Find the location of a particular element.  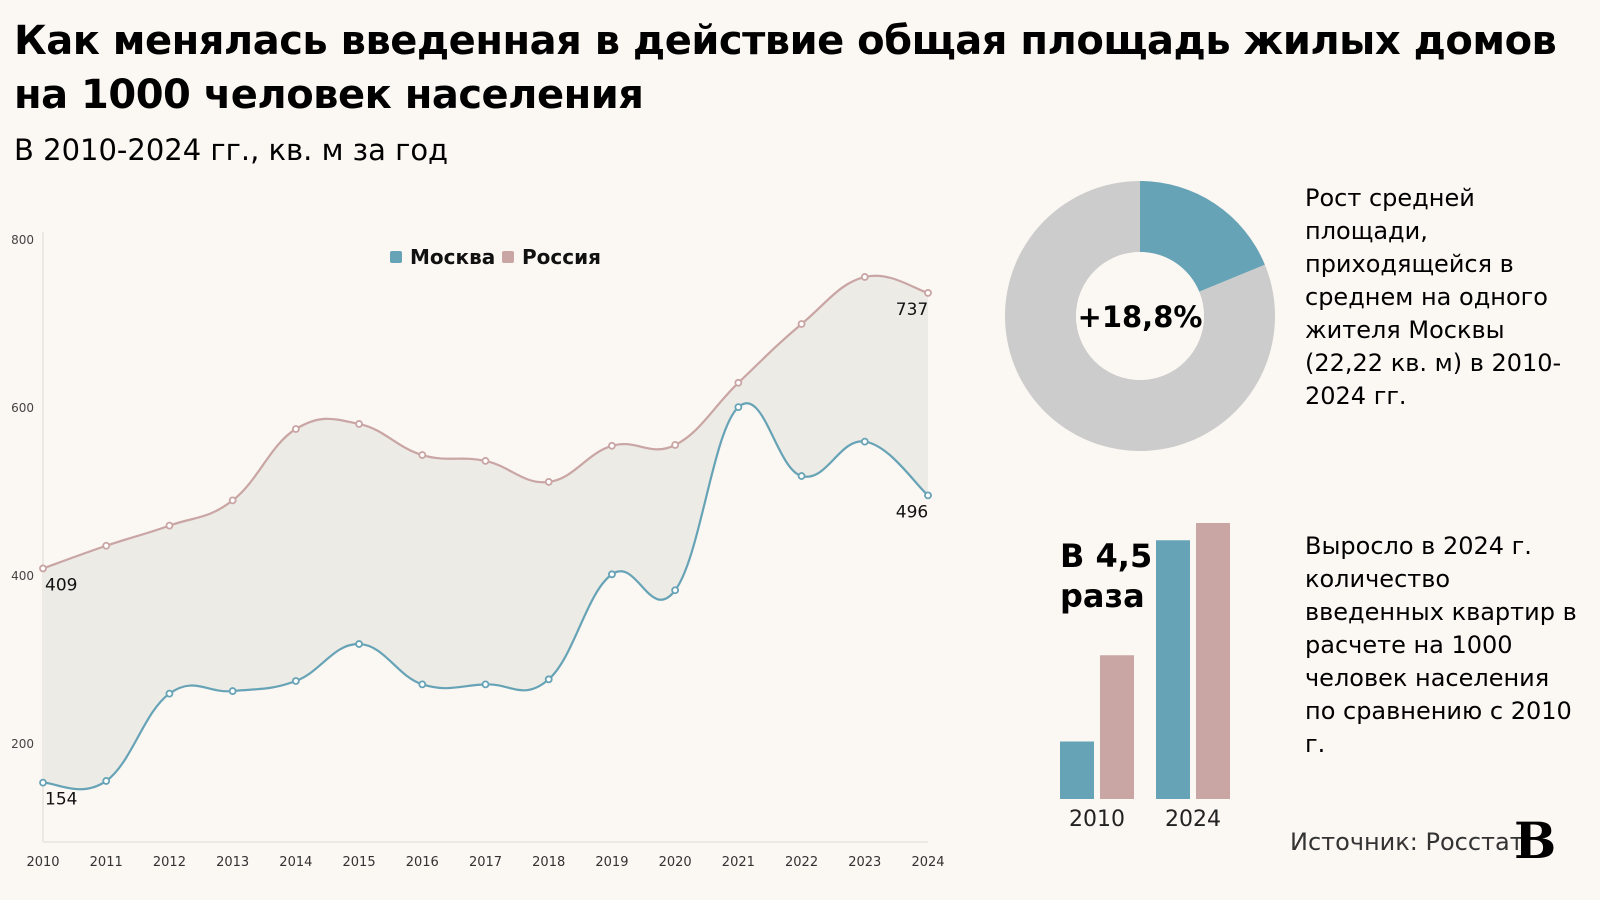

data-label: 737 is located at coordinates (912, 310).